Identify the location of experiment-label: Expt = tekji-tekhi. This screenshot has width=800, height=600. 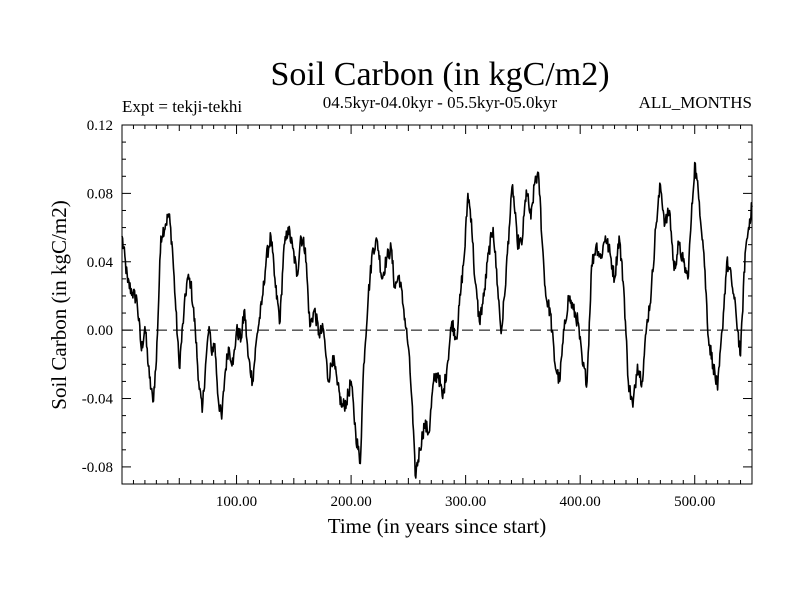
(182, 106).